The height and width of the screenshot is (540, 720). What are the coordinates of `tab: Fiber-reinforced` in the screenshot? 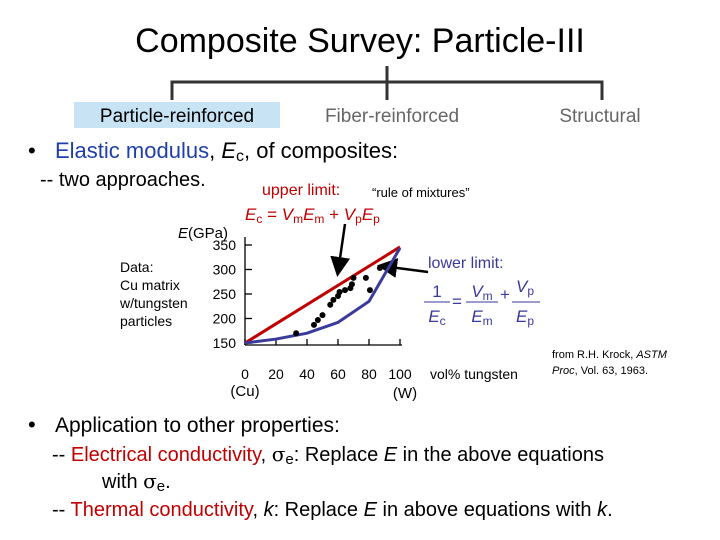 It's located at (392, 116).